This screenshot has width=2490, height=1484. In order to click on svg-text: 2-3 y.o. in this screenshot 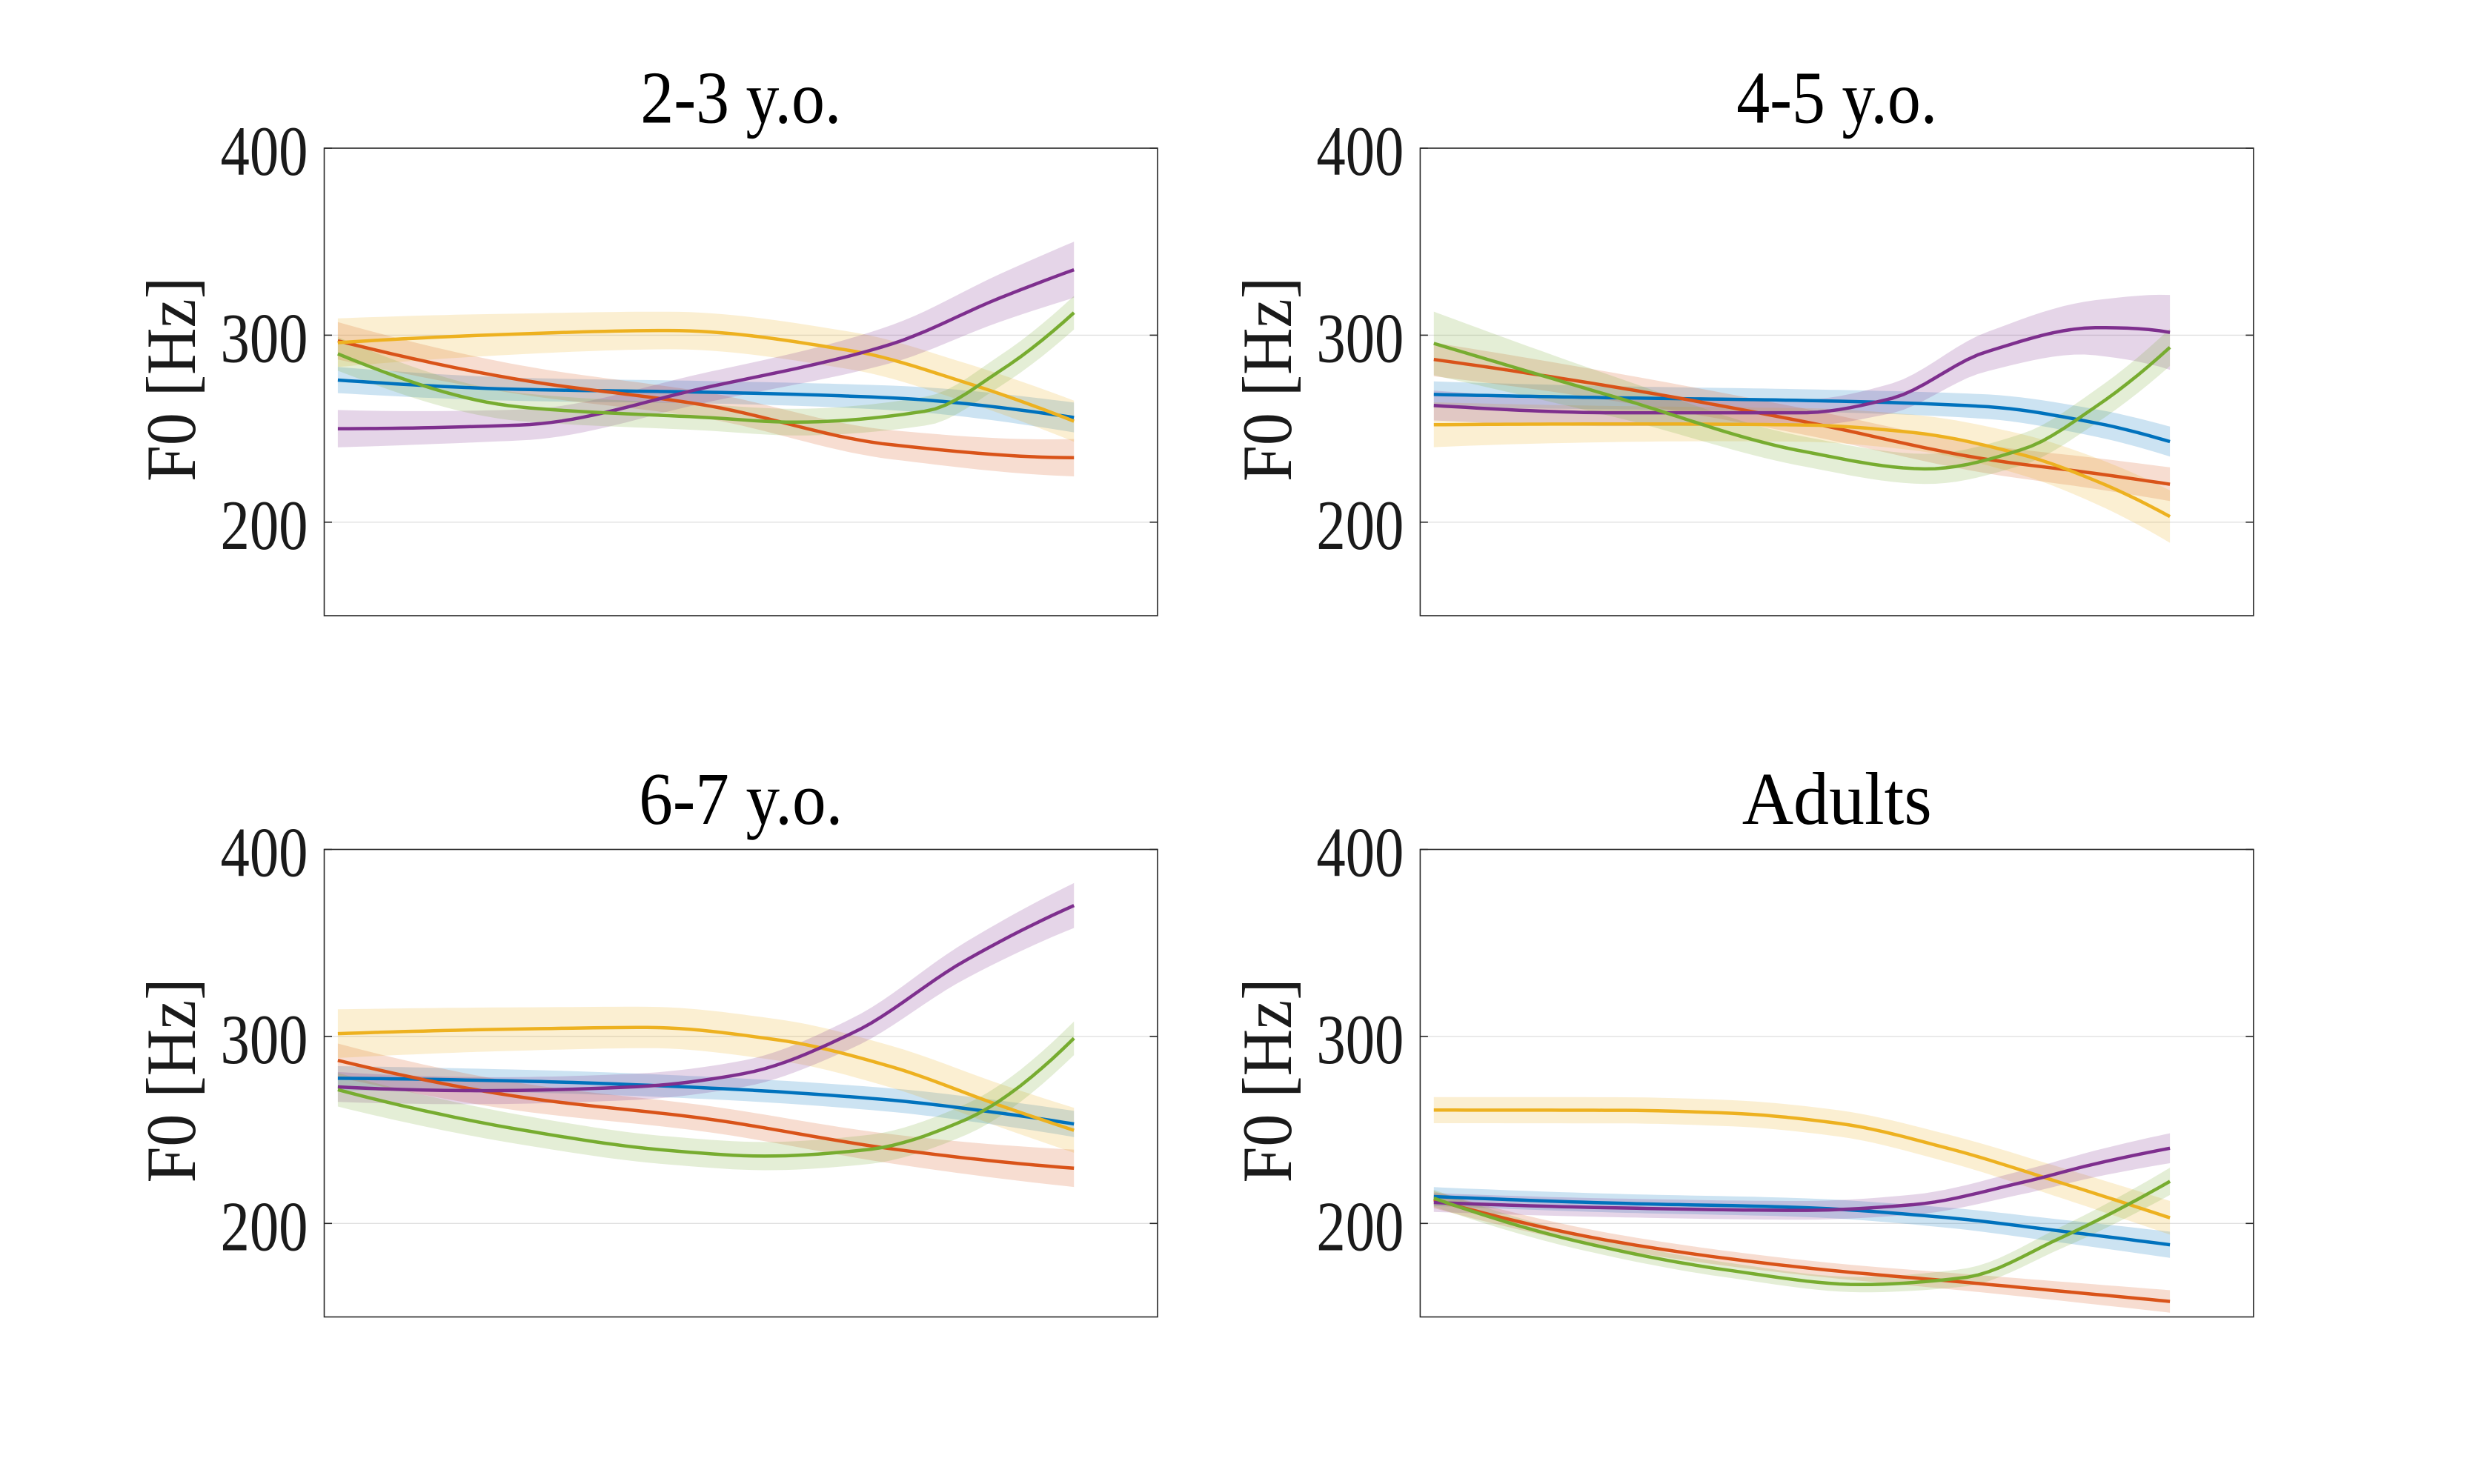, I will do `click(740, 97)`.